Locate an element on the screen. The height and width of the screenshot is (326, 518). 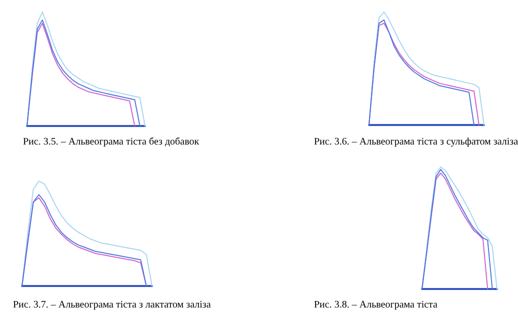
text: Рис. 3.7. – Альвеограма тіста з лактатом заліза is located at coordinates (112, 305).